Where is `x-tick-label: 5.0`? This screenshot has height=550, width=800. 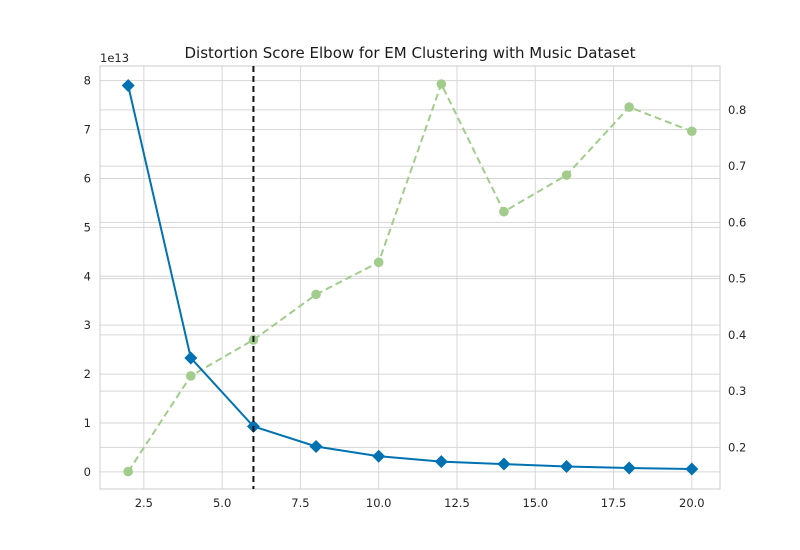 x-tick-label: 5.0 is located at coordinates (222, 503).